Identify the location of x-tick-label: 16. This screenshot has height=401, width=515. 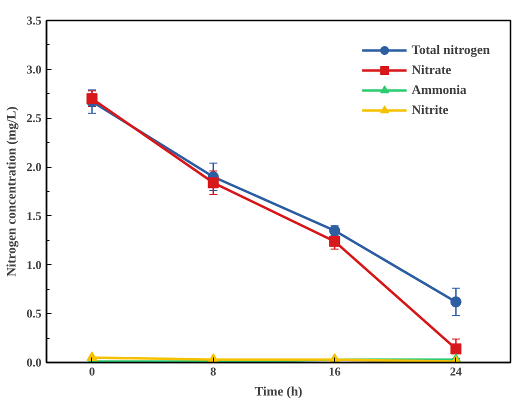
(334, 371).